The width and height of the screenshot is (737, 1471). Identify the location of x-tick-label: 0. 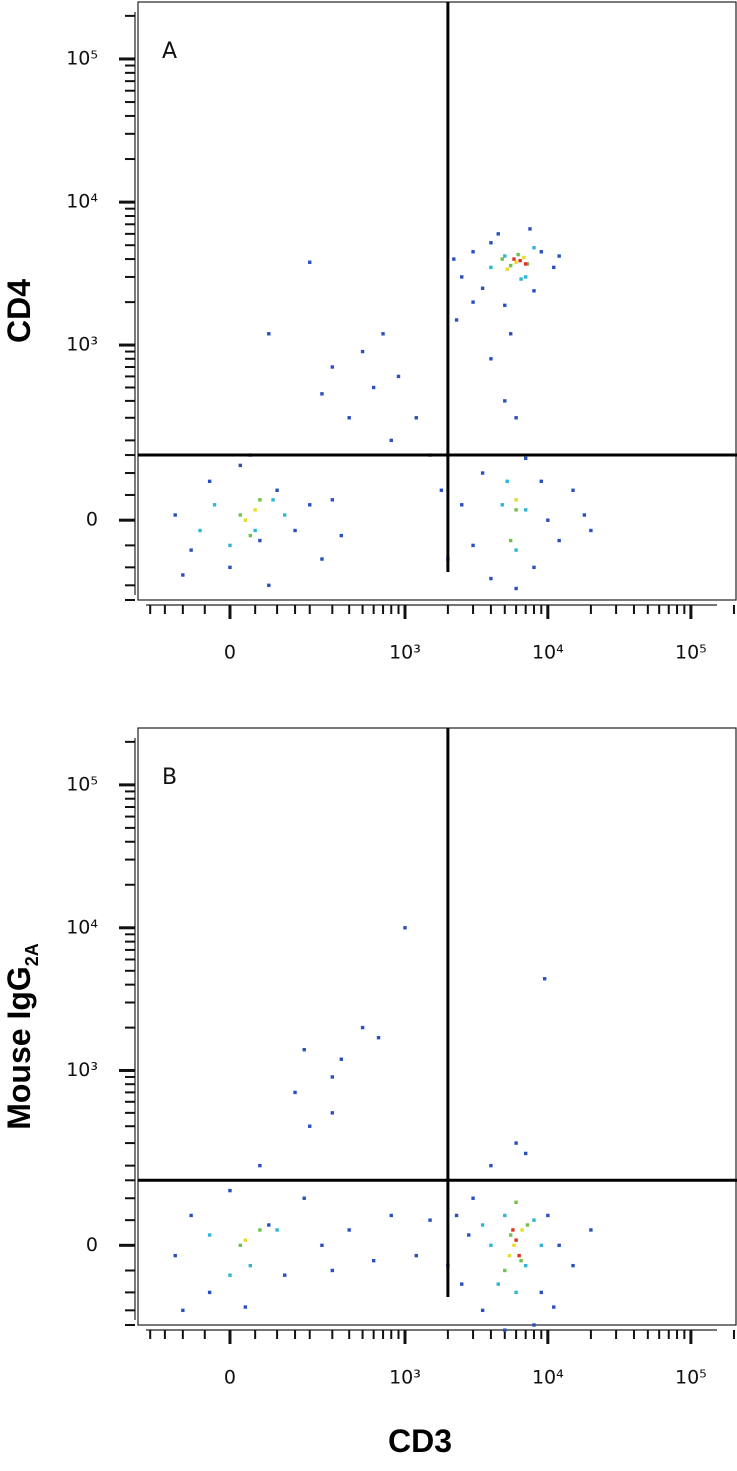
(230, 1378).